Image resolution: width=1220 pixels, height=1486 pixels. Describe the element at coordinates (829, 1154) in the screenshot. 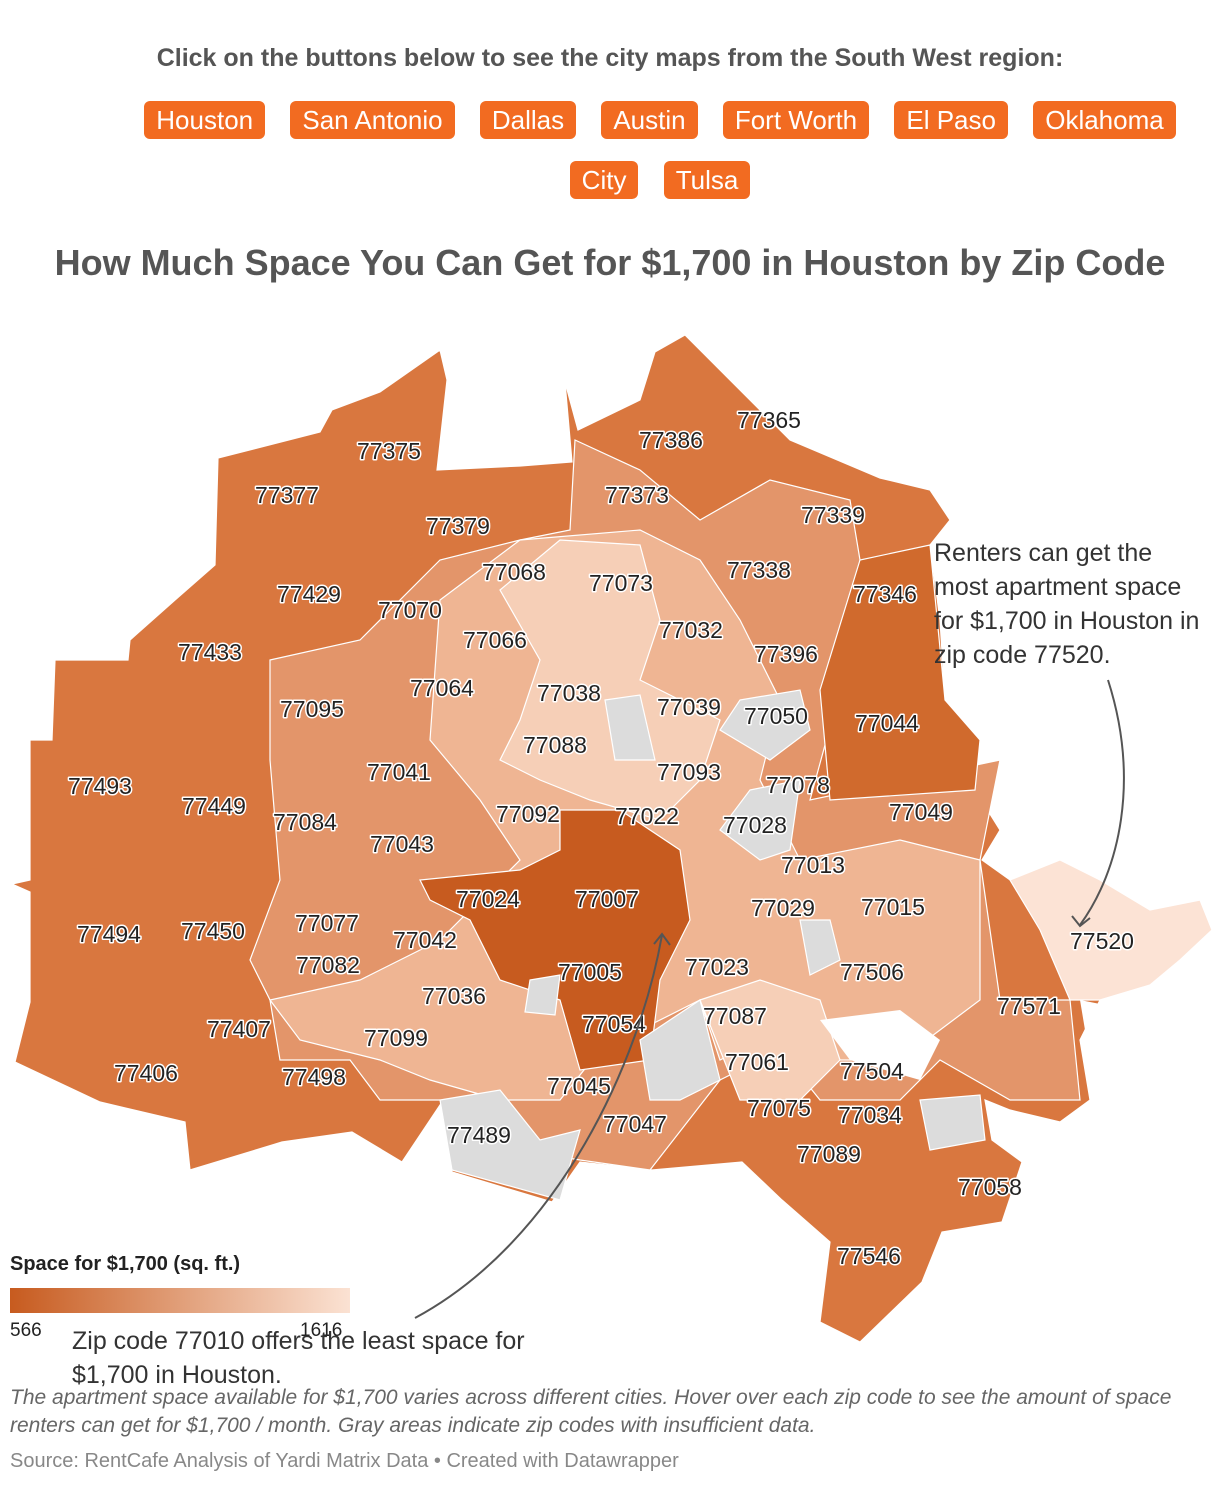

I see `zip-label: 77089` at that location.